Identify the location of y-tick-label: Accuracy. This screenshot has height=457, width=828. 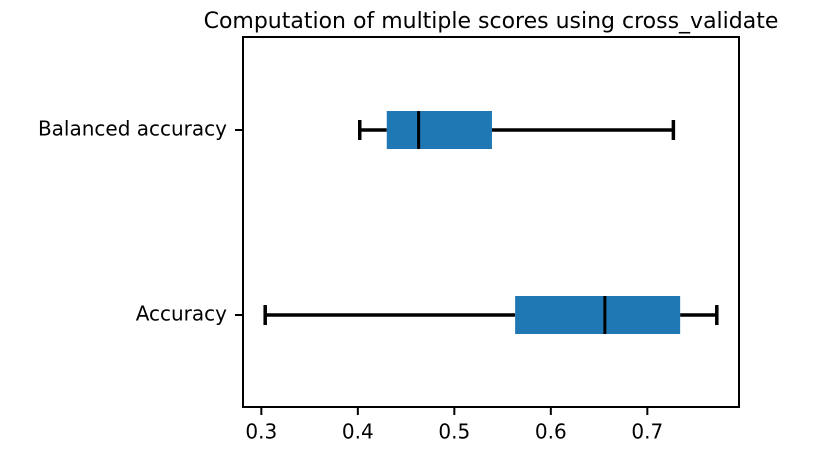
(181, 314).